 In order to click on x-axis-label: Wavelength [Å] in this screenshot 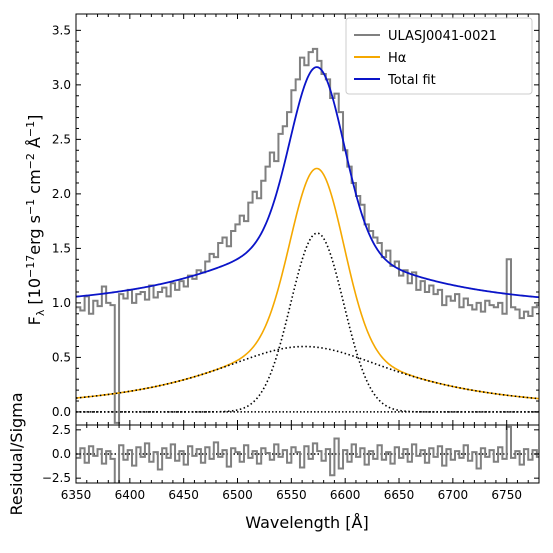, I will do `click(306, 522)`.